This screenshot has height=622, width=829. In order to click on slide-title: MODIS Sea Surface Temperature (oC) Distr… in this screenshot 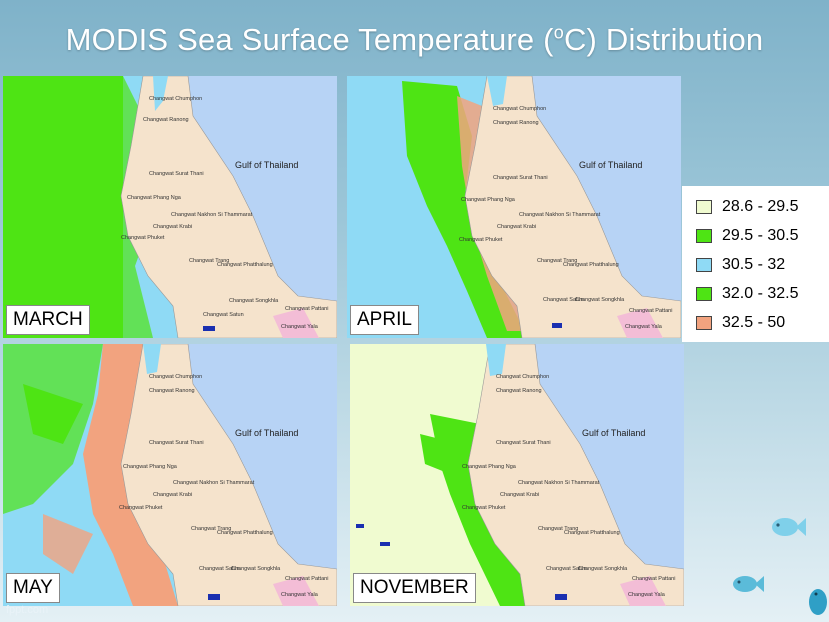, I will do `click(414, 39)`.